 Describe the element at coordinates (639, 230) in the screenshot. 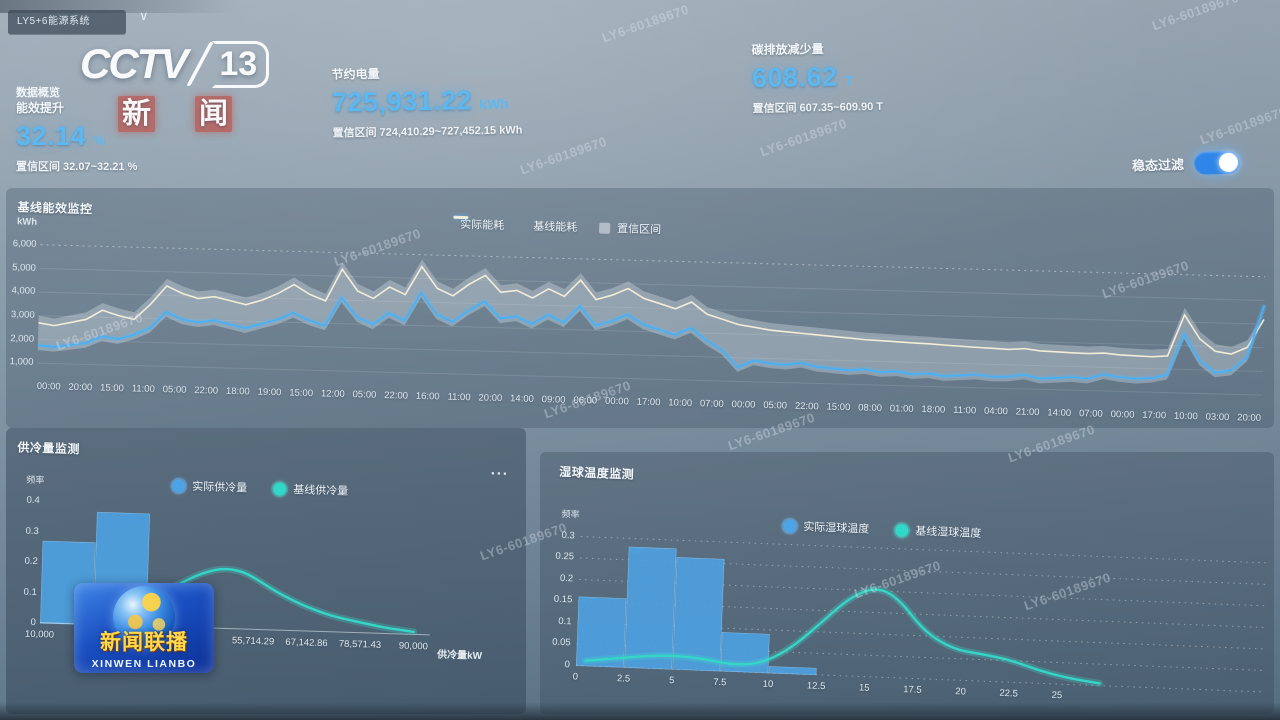

I see `legend-label: 置信区间` at that location.